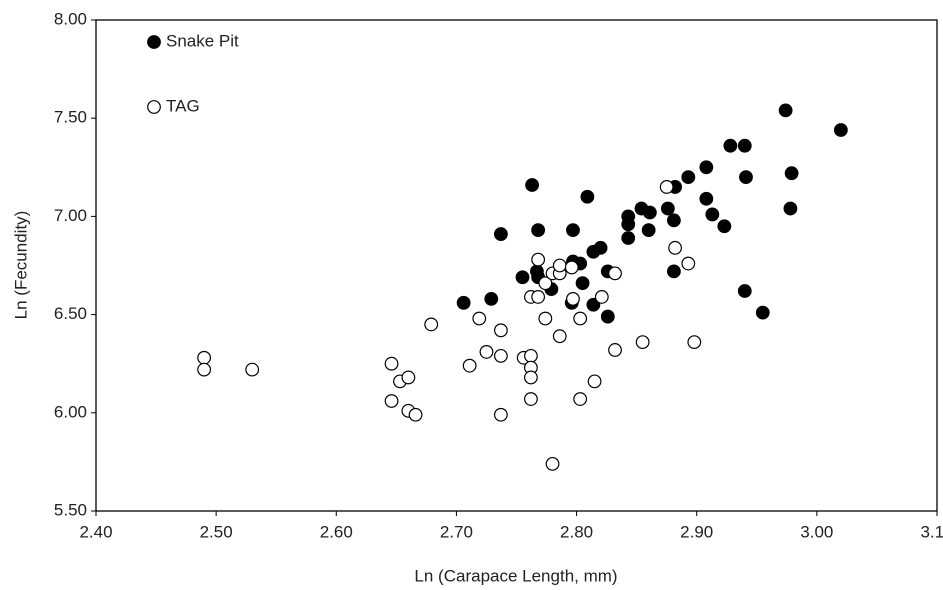 The image size is (943, 590). I want to click on x-tick-label: 2.60, so click(336, 531).